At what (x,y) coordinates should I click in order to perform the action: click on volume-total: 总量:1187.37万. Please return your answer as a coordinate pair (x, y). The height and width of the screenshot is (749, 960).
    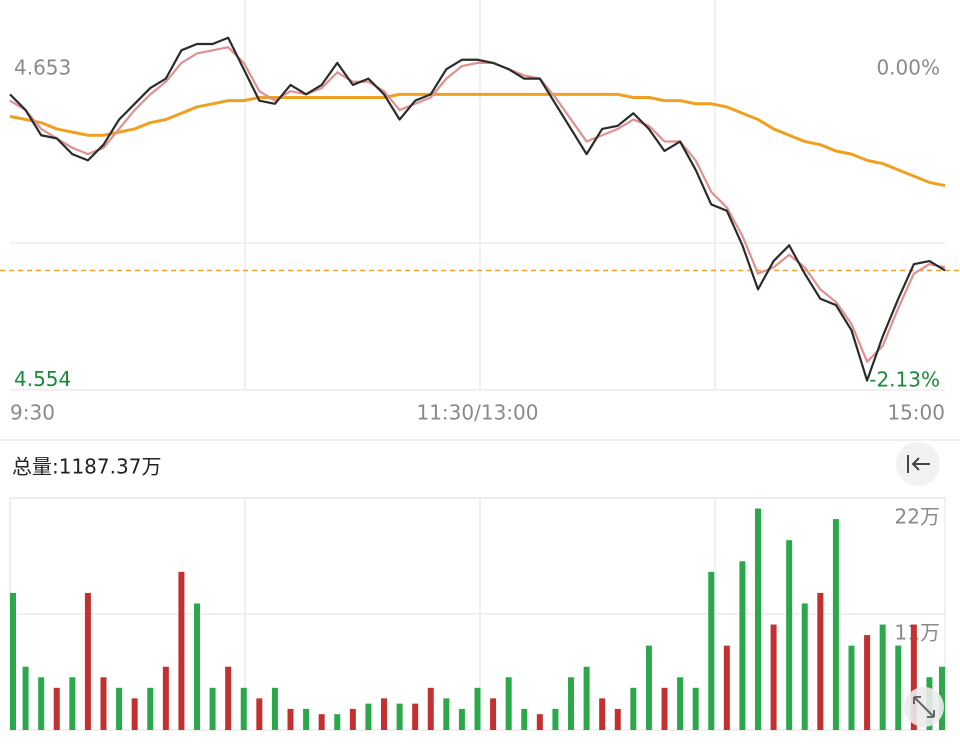
    Looking at the image, I should click on (86, 467).